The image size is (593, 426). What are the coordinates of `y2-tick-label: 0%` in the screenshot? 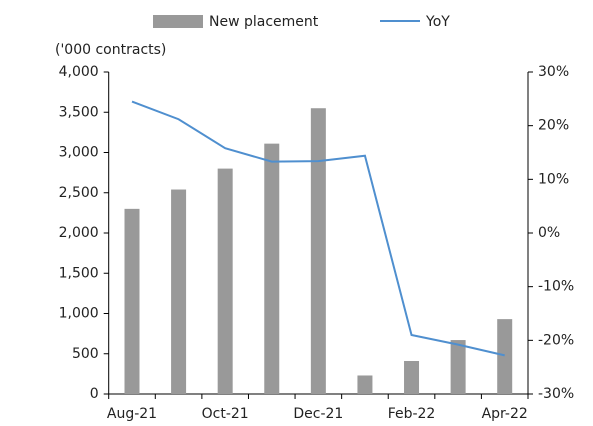 It's located at (549, 233).